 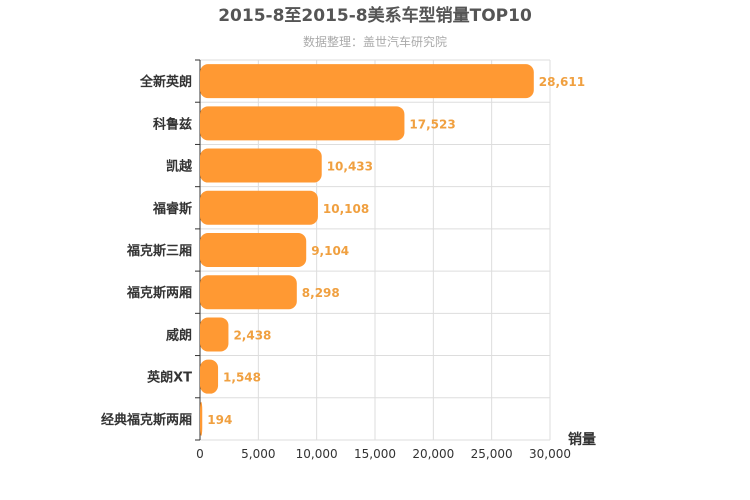 What do you see at coordinates (179, 335) in the screenshot?
I see `category-label: 威朗` at bounding box center [179, 335].